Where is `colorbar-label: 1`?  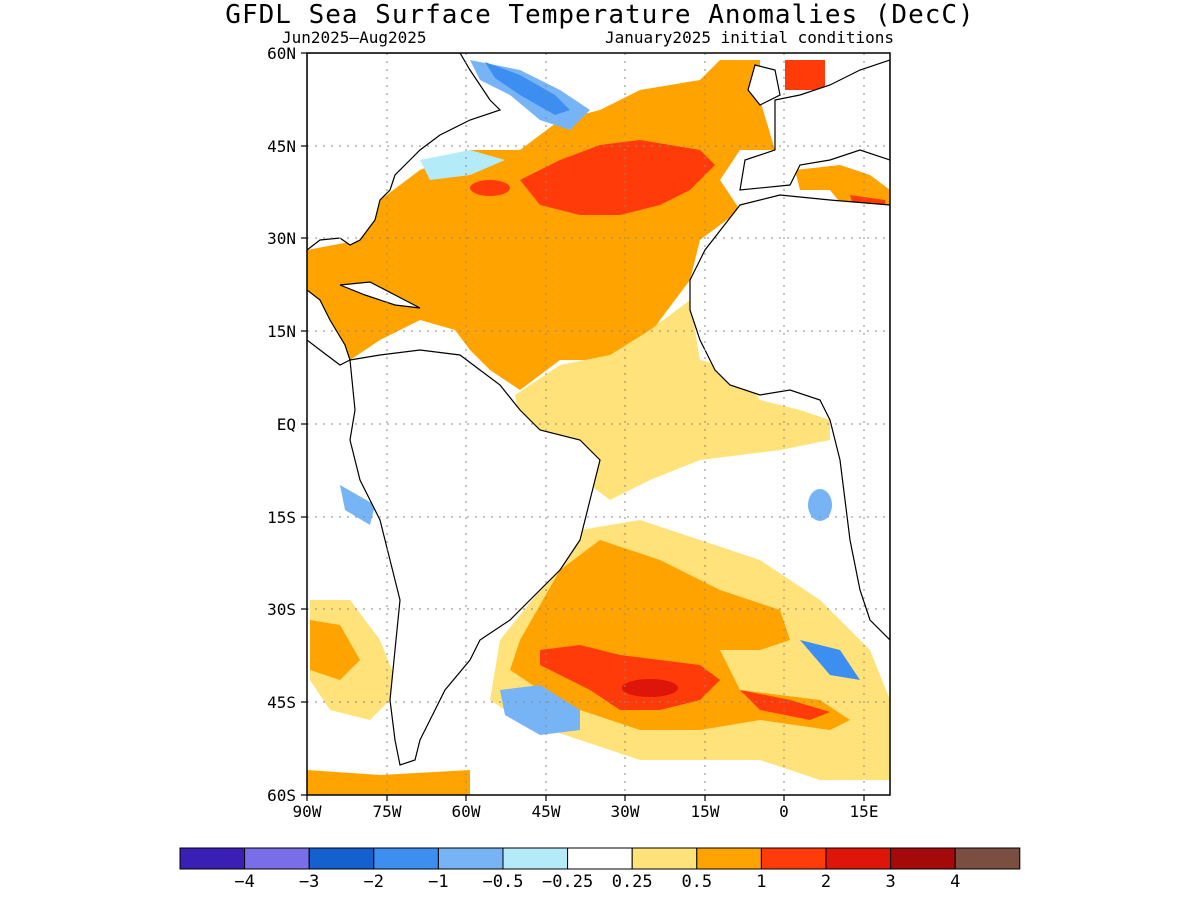
colorbar-label: 1 is located at coordinates (761, 882).